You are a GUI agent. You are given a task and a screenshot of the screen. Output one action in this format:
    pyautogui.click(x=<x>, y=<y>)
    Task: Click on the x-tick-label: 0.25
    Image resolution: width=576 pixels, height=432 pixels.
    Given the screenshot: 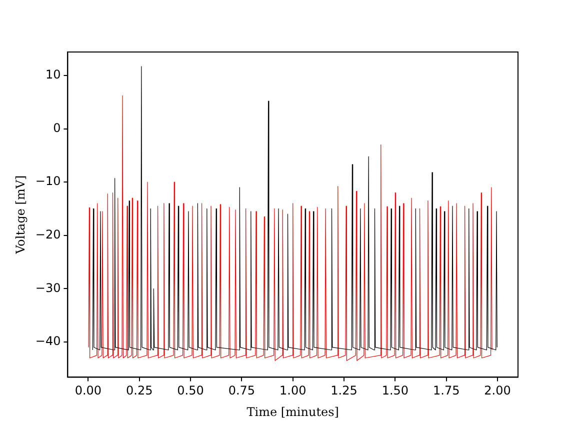 What is the action you would take?
    pyautogui.click(x=139, y=391)
    